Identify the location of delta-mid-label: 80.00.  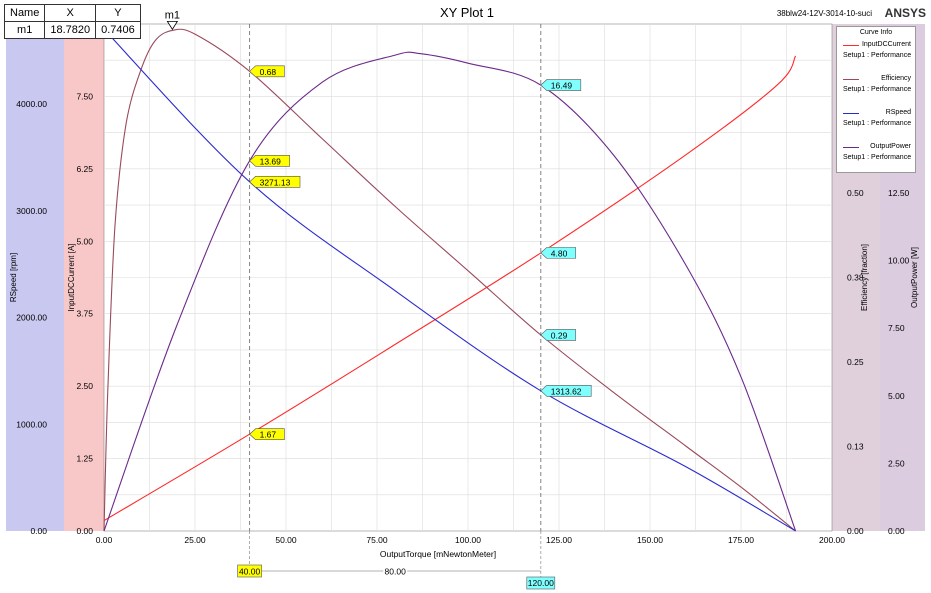
(396, 572).